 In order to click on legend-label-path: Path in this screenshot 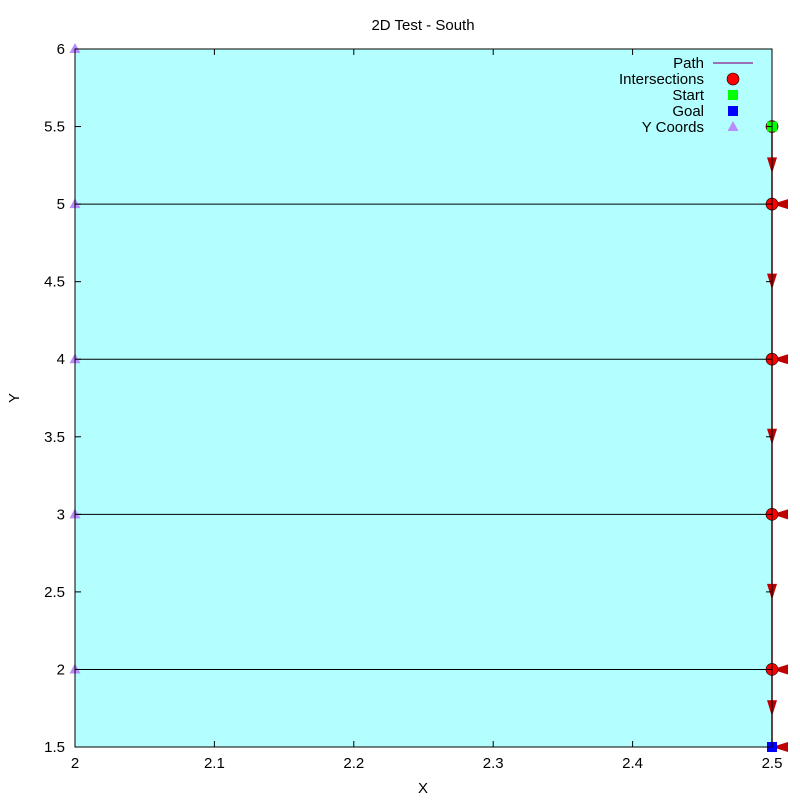, I will do `click(688, 63)`.